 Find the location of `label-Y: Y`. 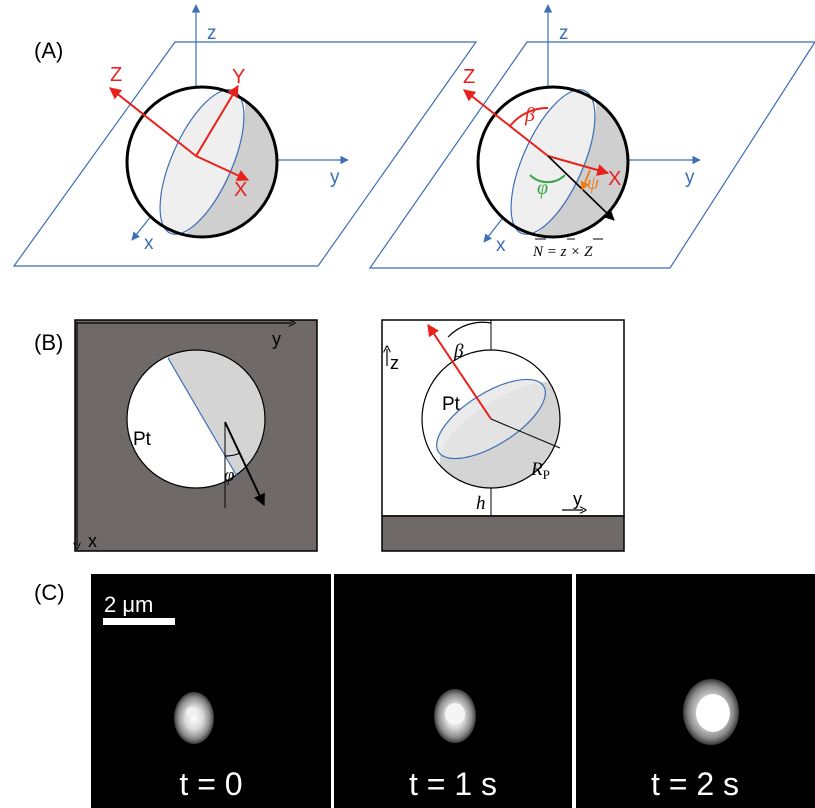

label-Y: Y is located at coordinates (238, 77).